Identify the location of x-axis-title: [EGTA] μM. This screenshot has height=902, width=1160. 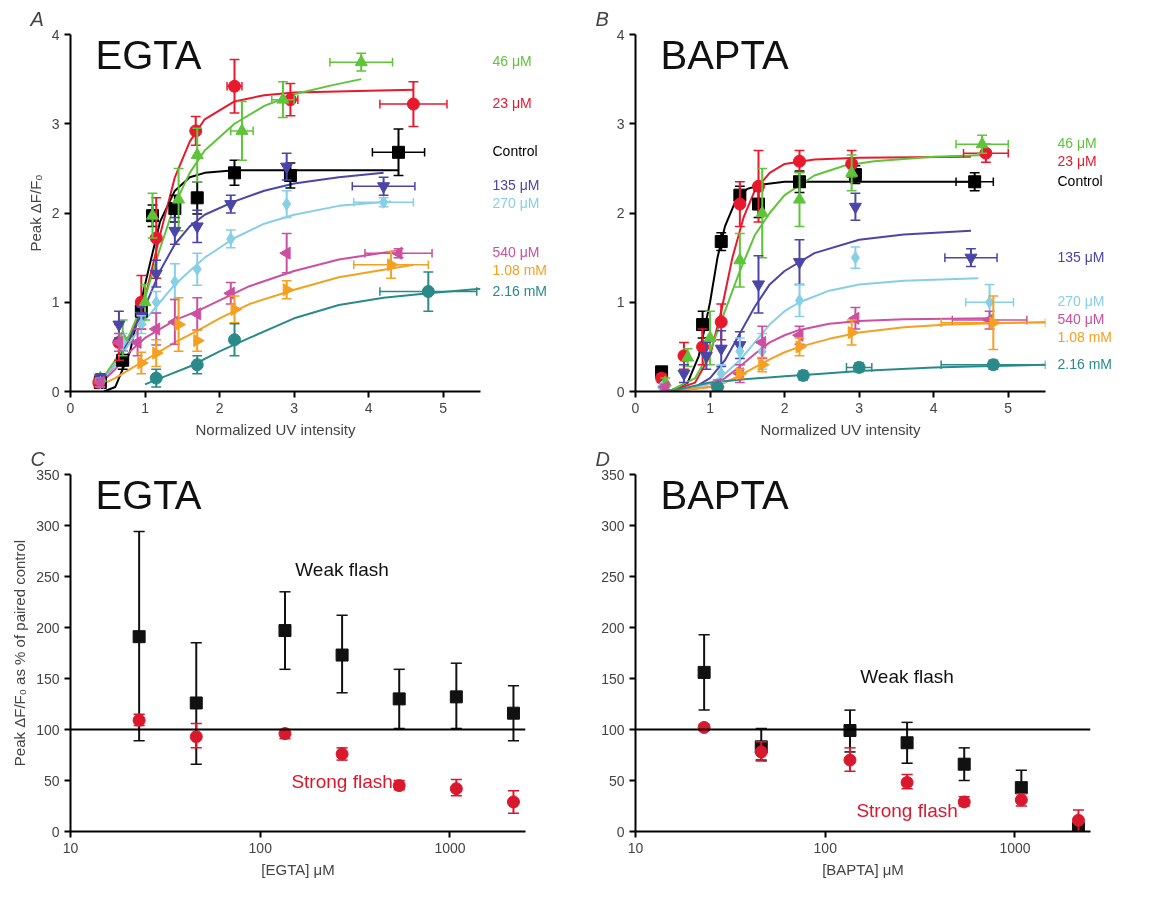
(298, 869).